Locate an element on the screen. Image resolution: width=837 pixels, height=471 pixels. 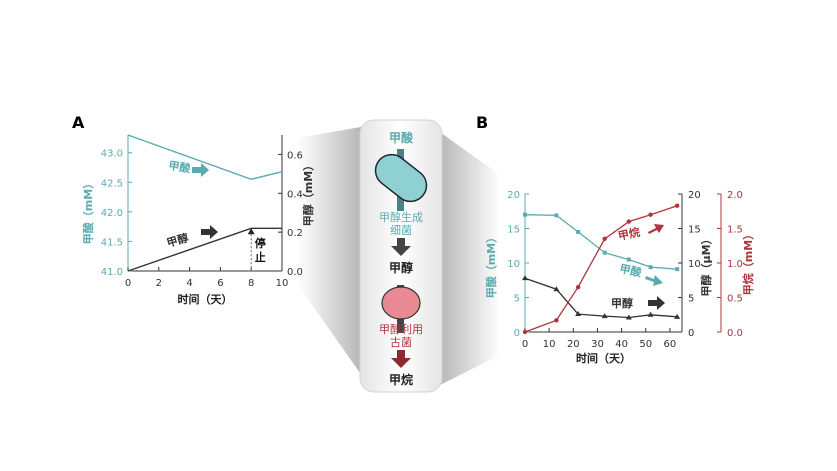
chart-b-x-tick-label: 0 is located at coordinates (525, 344).